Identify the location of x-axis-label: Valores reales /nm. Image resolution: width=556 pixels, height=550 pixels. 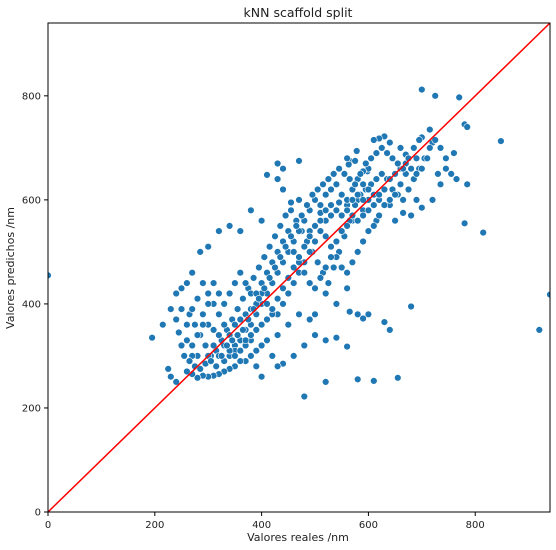
(298, 537).